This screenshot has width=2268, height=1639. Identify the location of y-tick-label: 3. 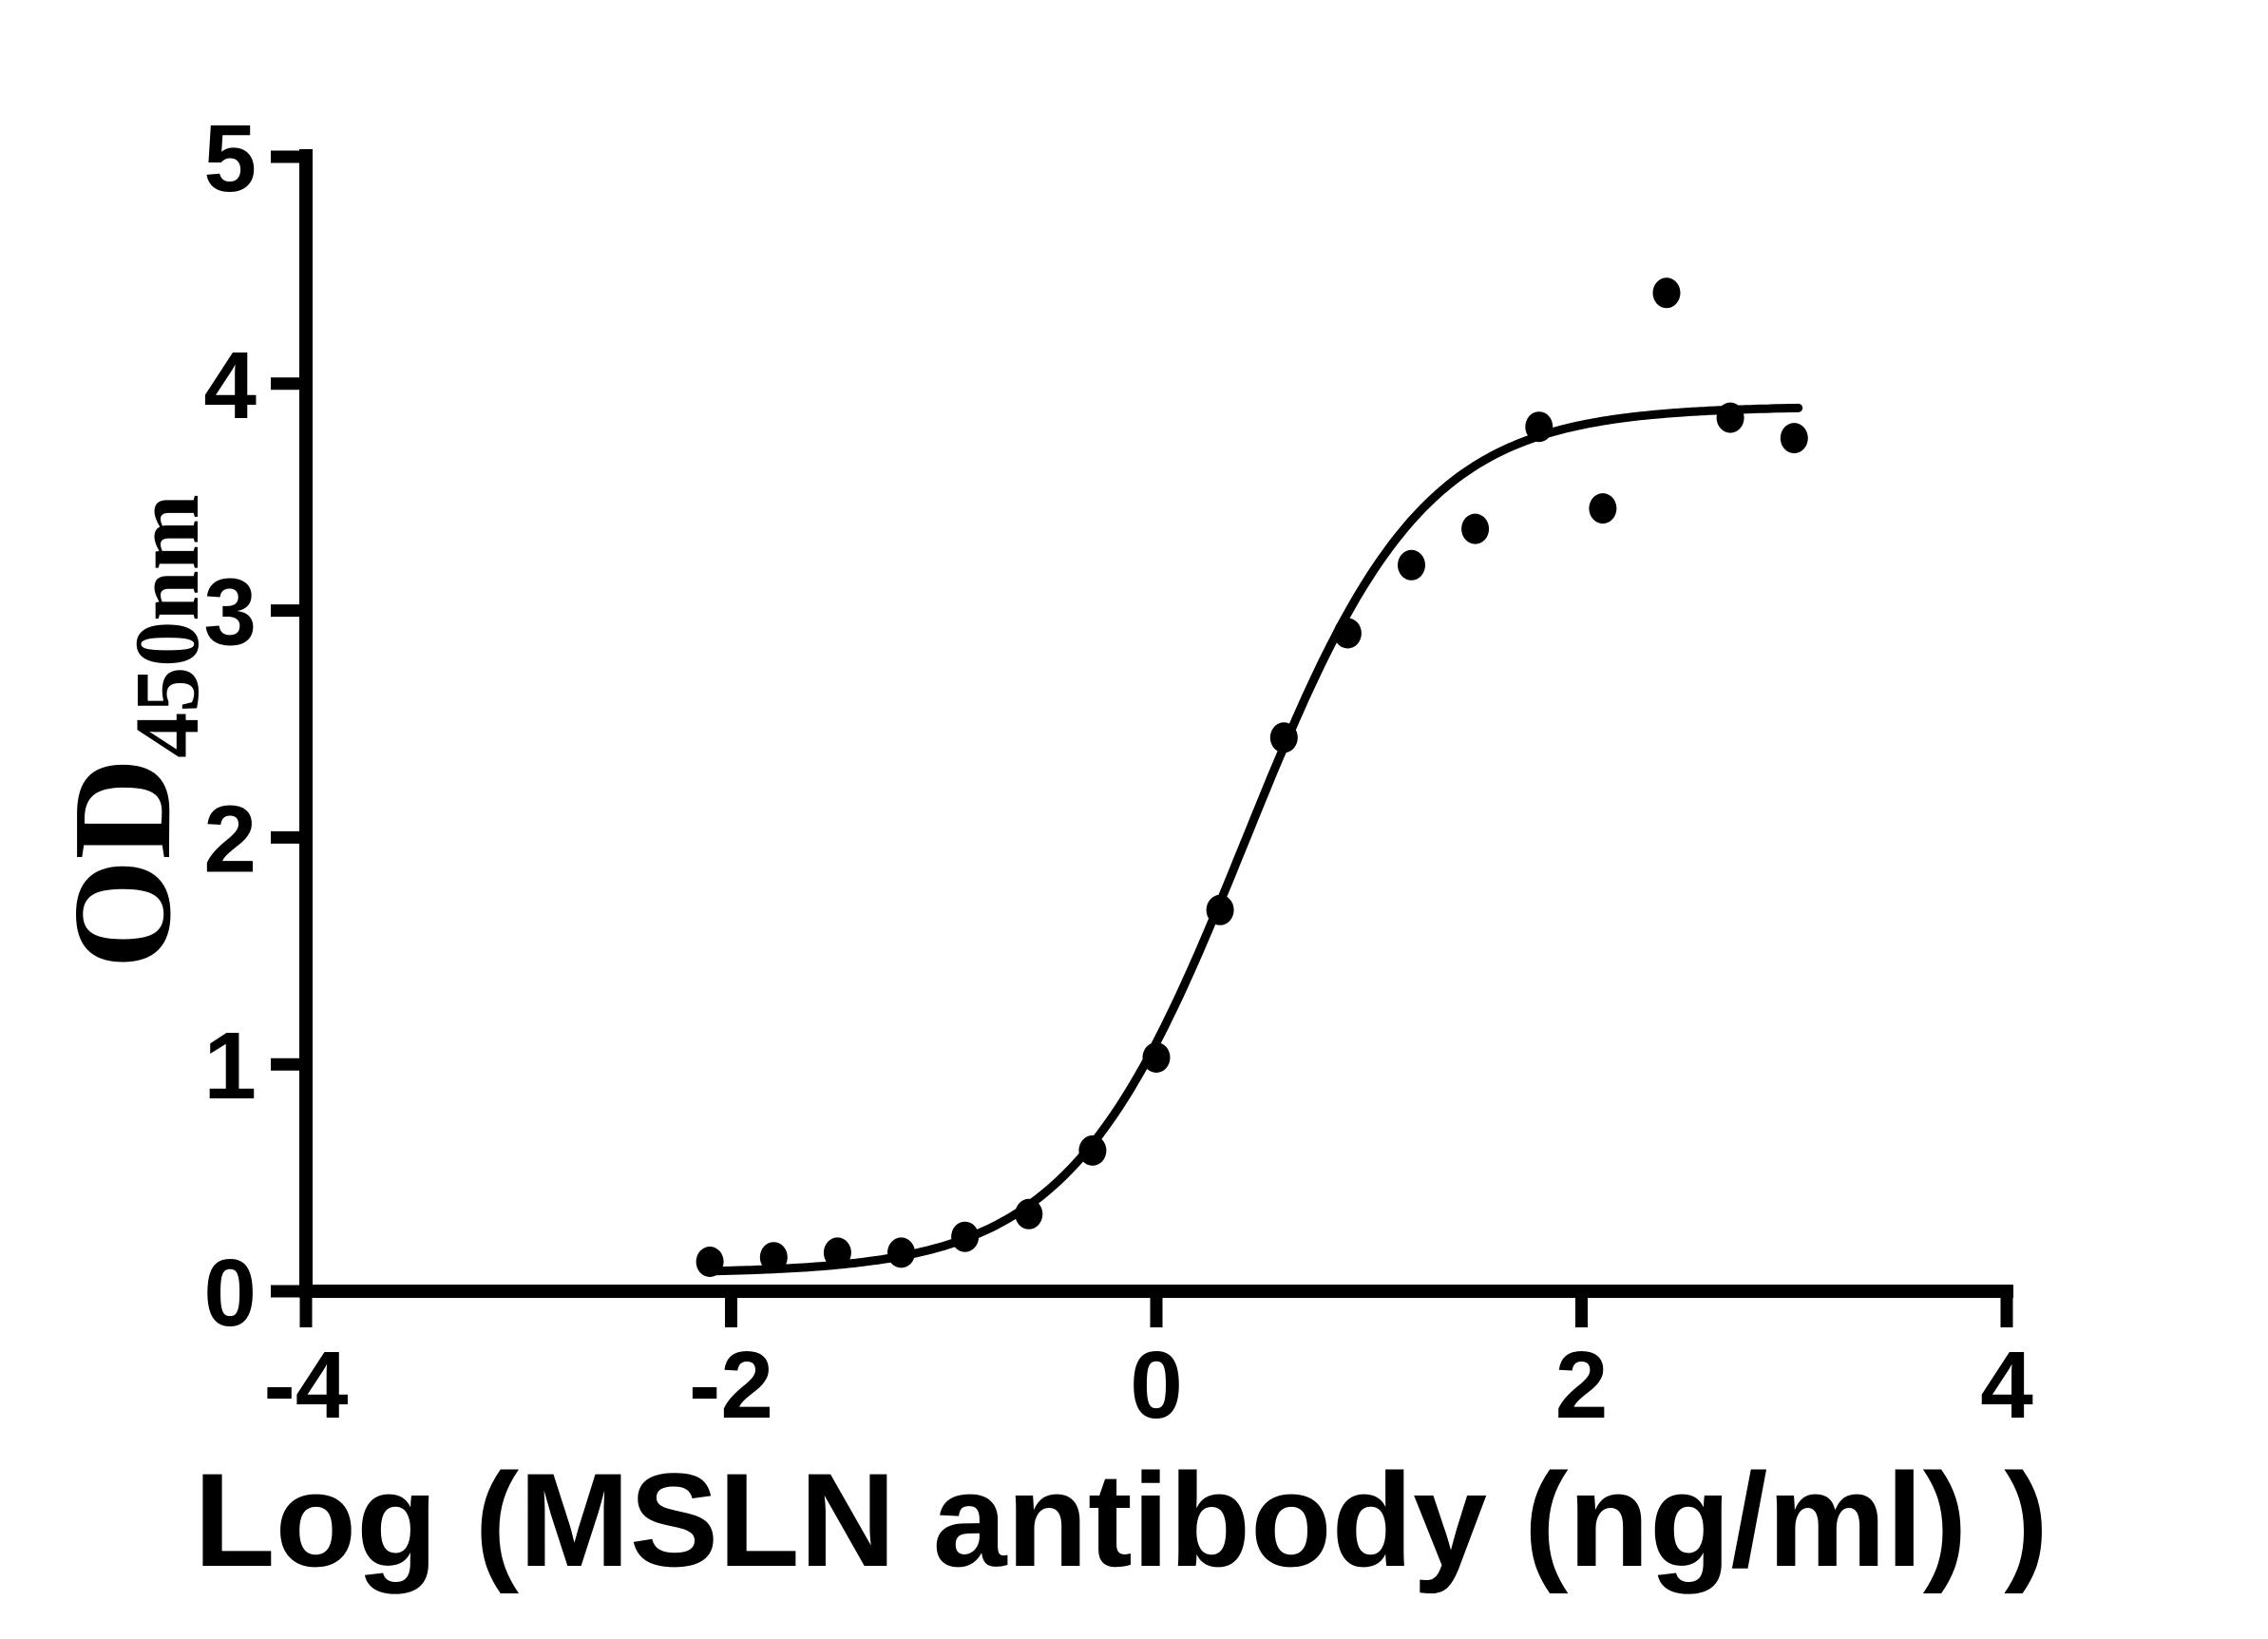
(230, 613).